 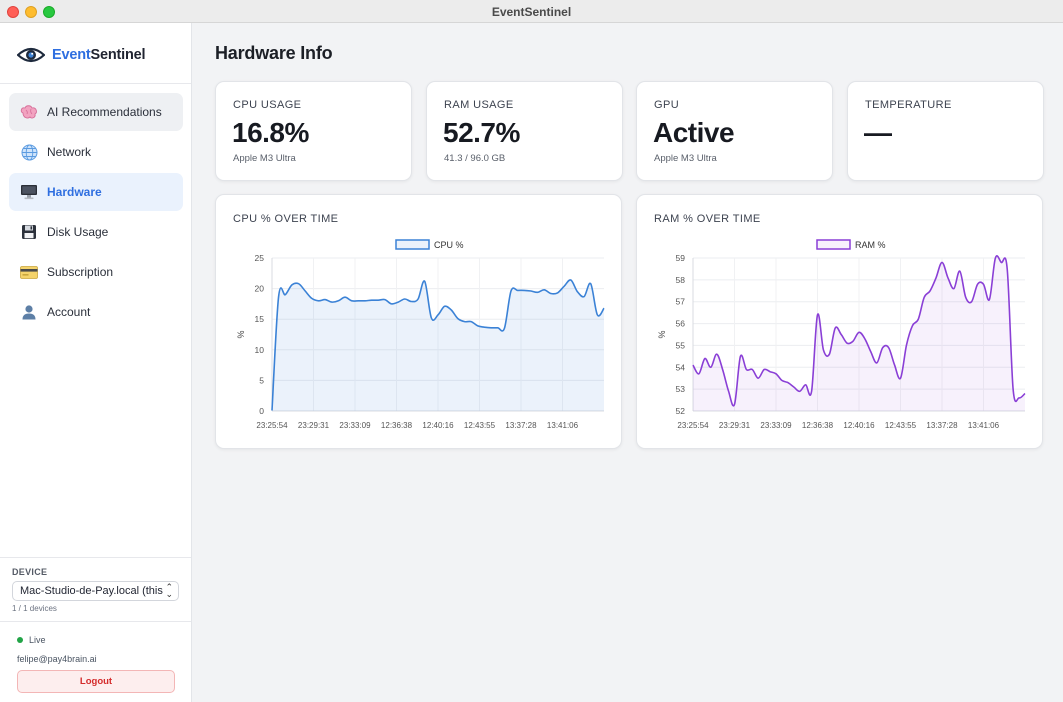 I want to click on sidebar-item-label: Hardware, so click(x=74, y=192).